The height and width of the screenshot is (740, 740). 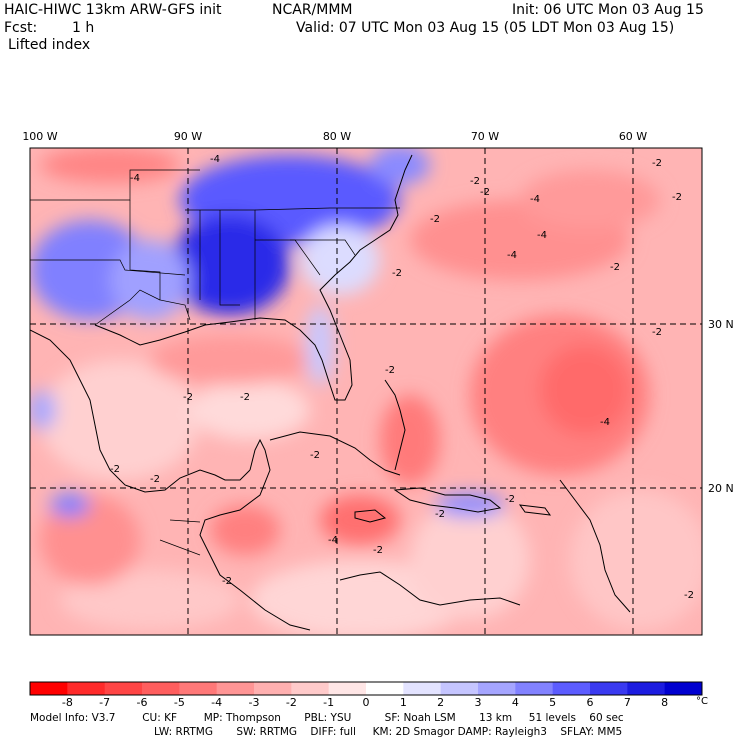 What do you see at coordinates (627, 702) in the screenshot?
I see `colorbar-tick-label: 7` at bounding box center [627, 702].